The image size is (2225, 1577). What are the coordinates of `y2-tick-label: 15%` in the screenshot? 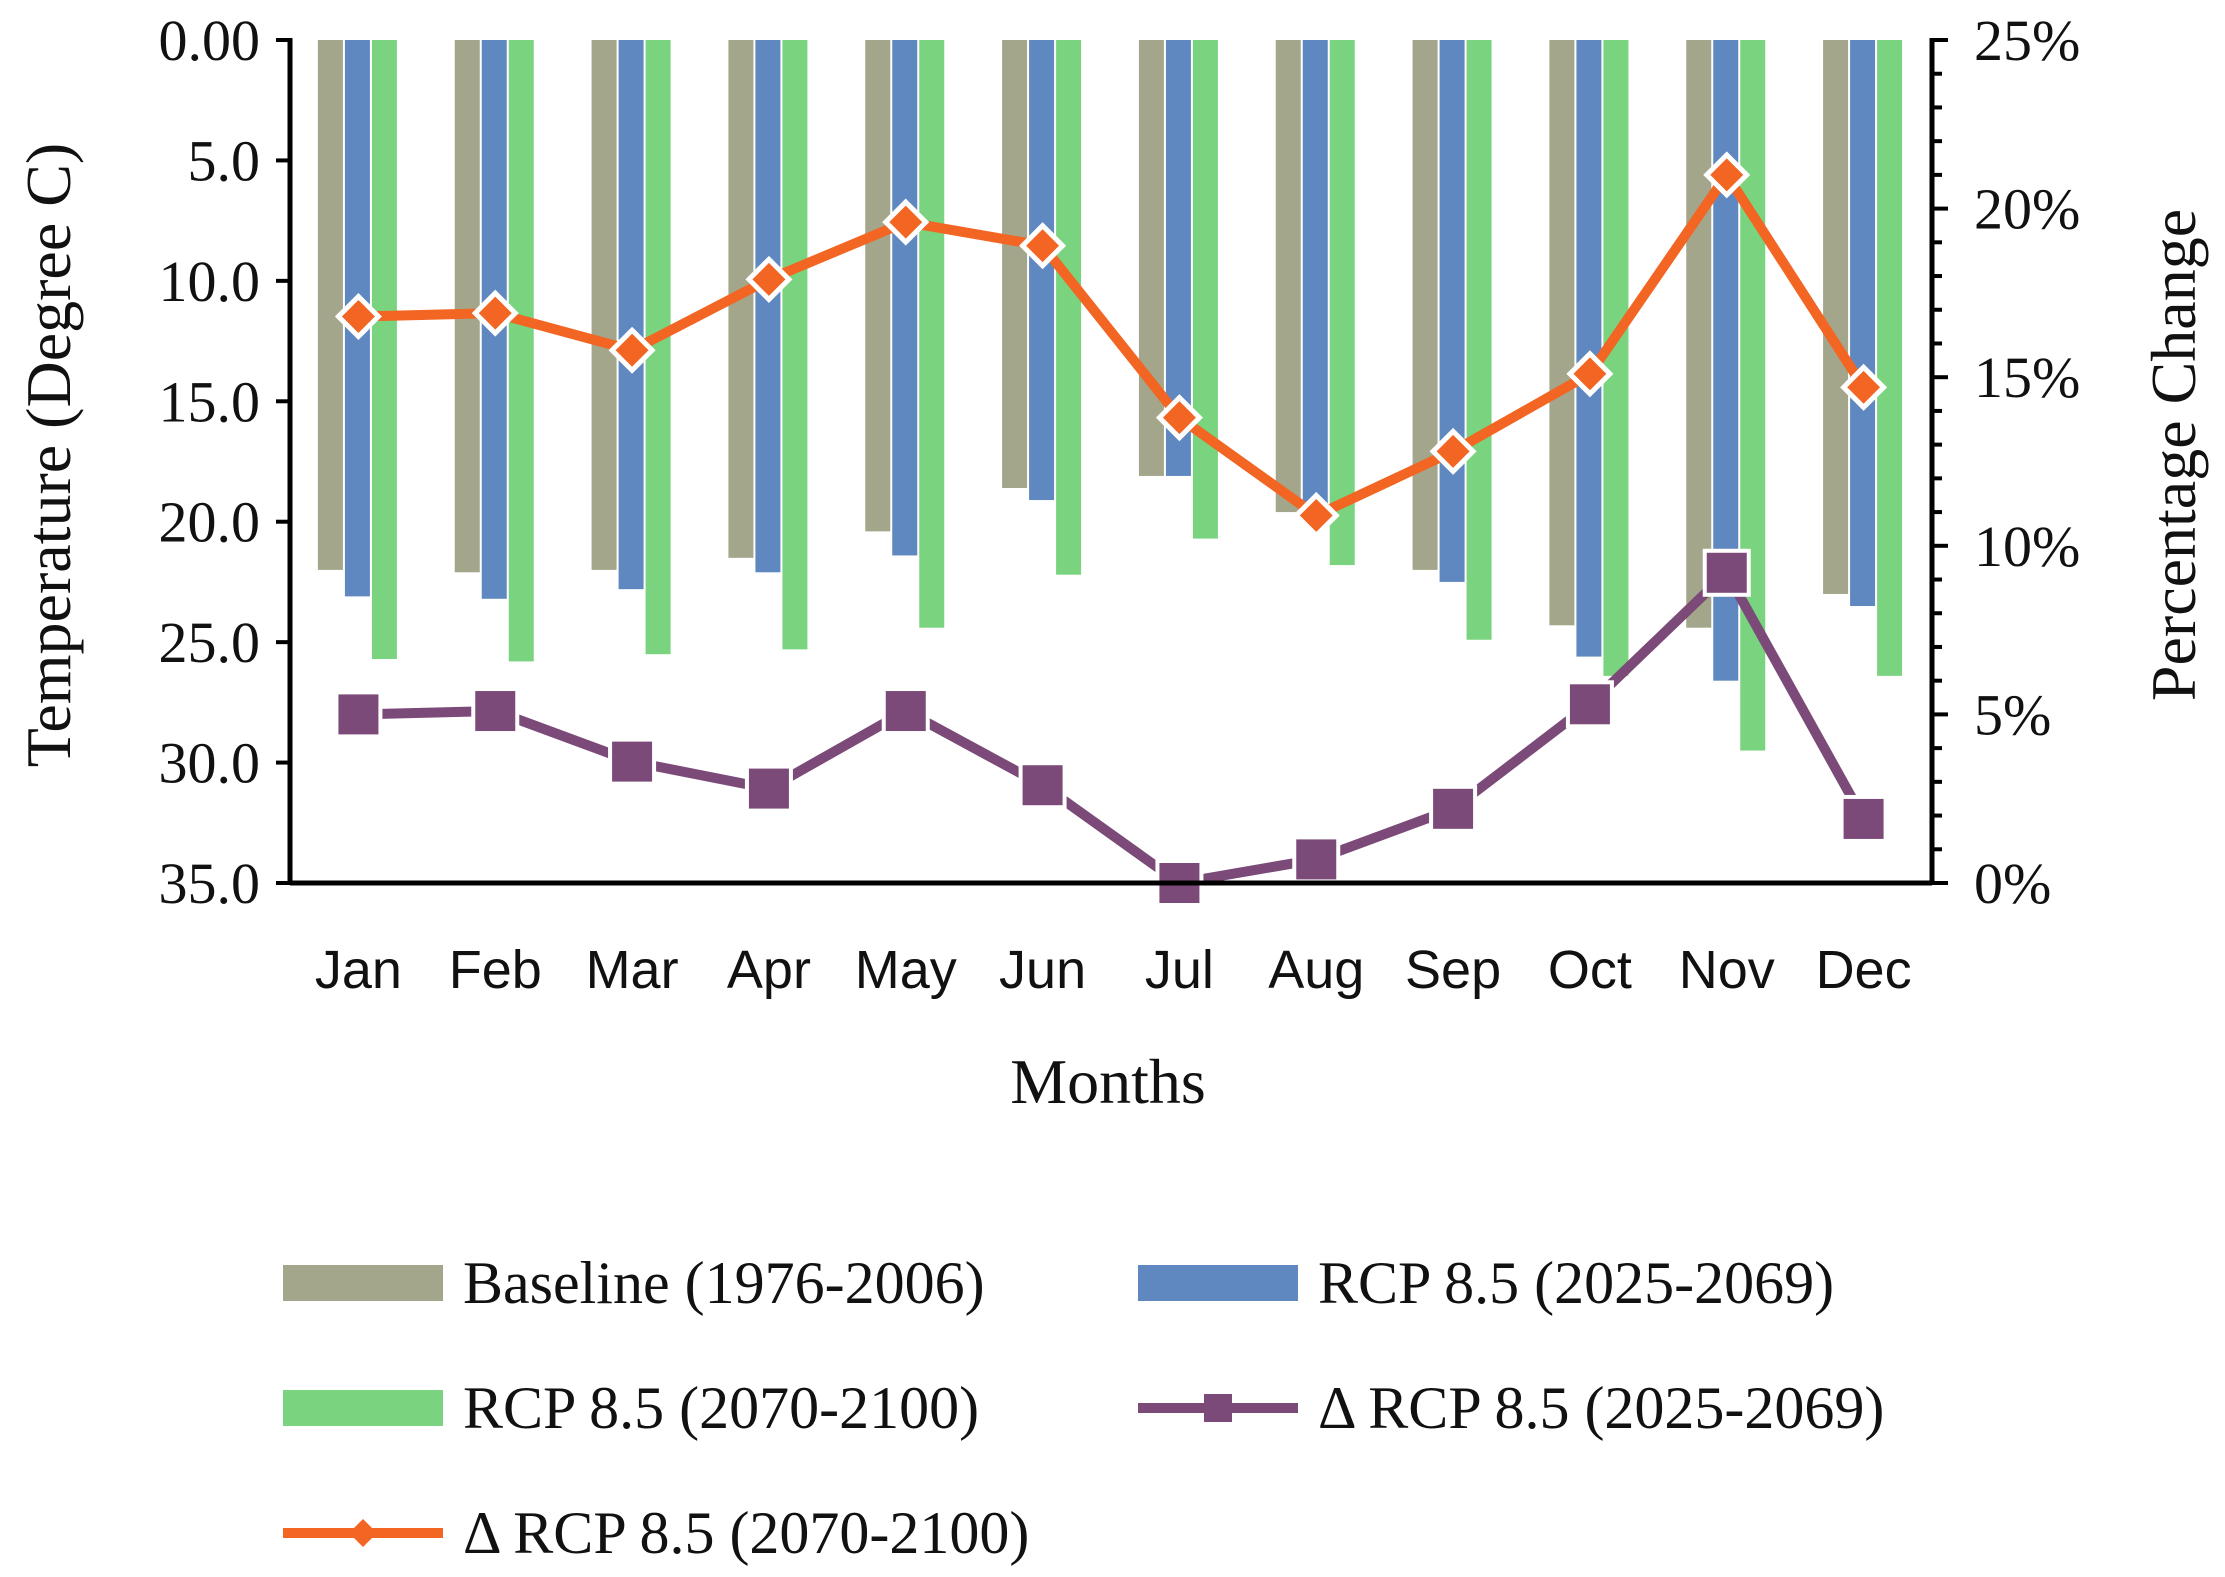 It's located at (2027, 377).